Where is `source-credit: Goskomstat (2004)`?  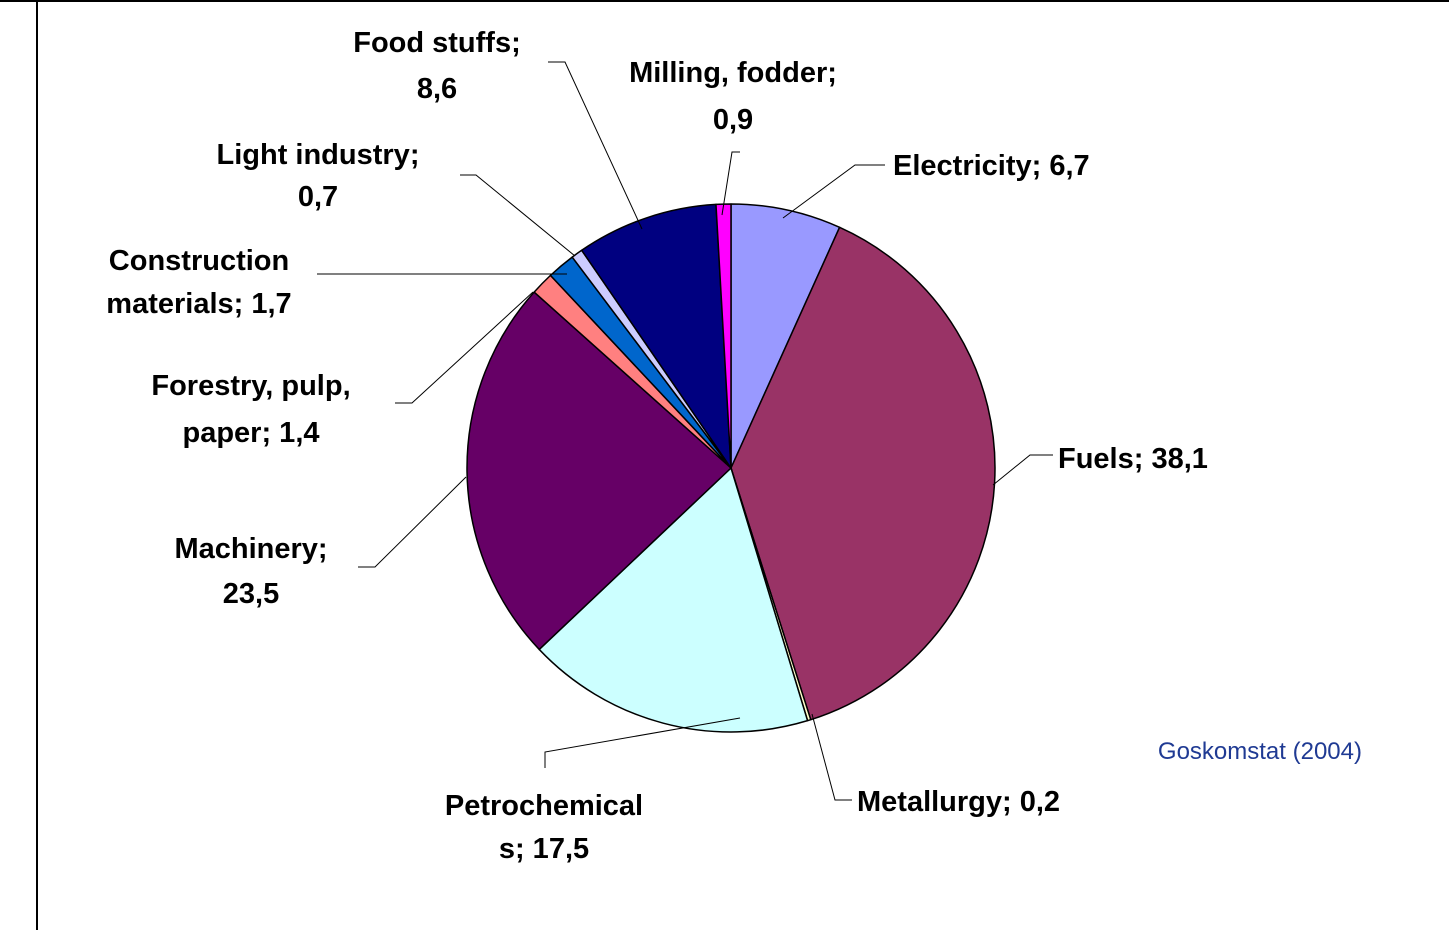 source-credit: Goskomstat (2004) is located at coordinates (1260, 751).